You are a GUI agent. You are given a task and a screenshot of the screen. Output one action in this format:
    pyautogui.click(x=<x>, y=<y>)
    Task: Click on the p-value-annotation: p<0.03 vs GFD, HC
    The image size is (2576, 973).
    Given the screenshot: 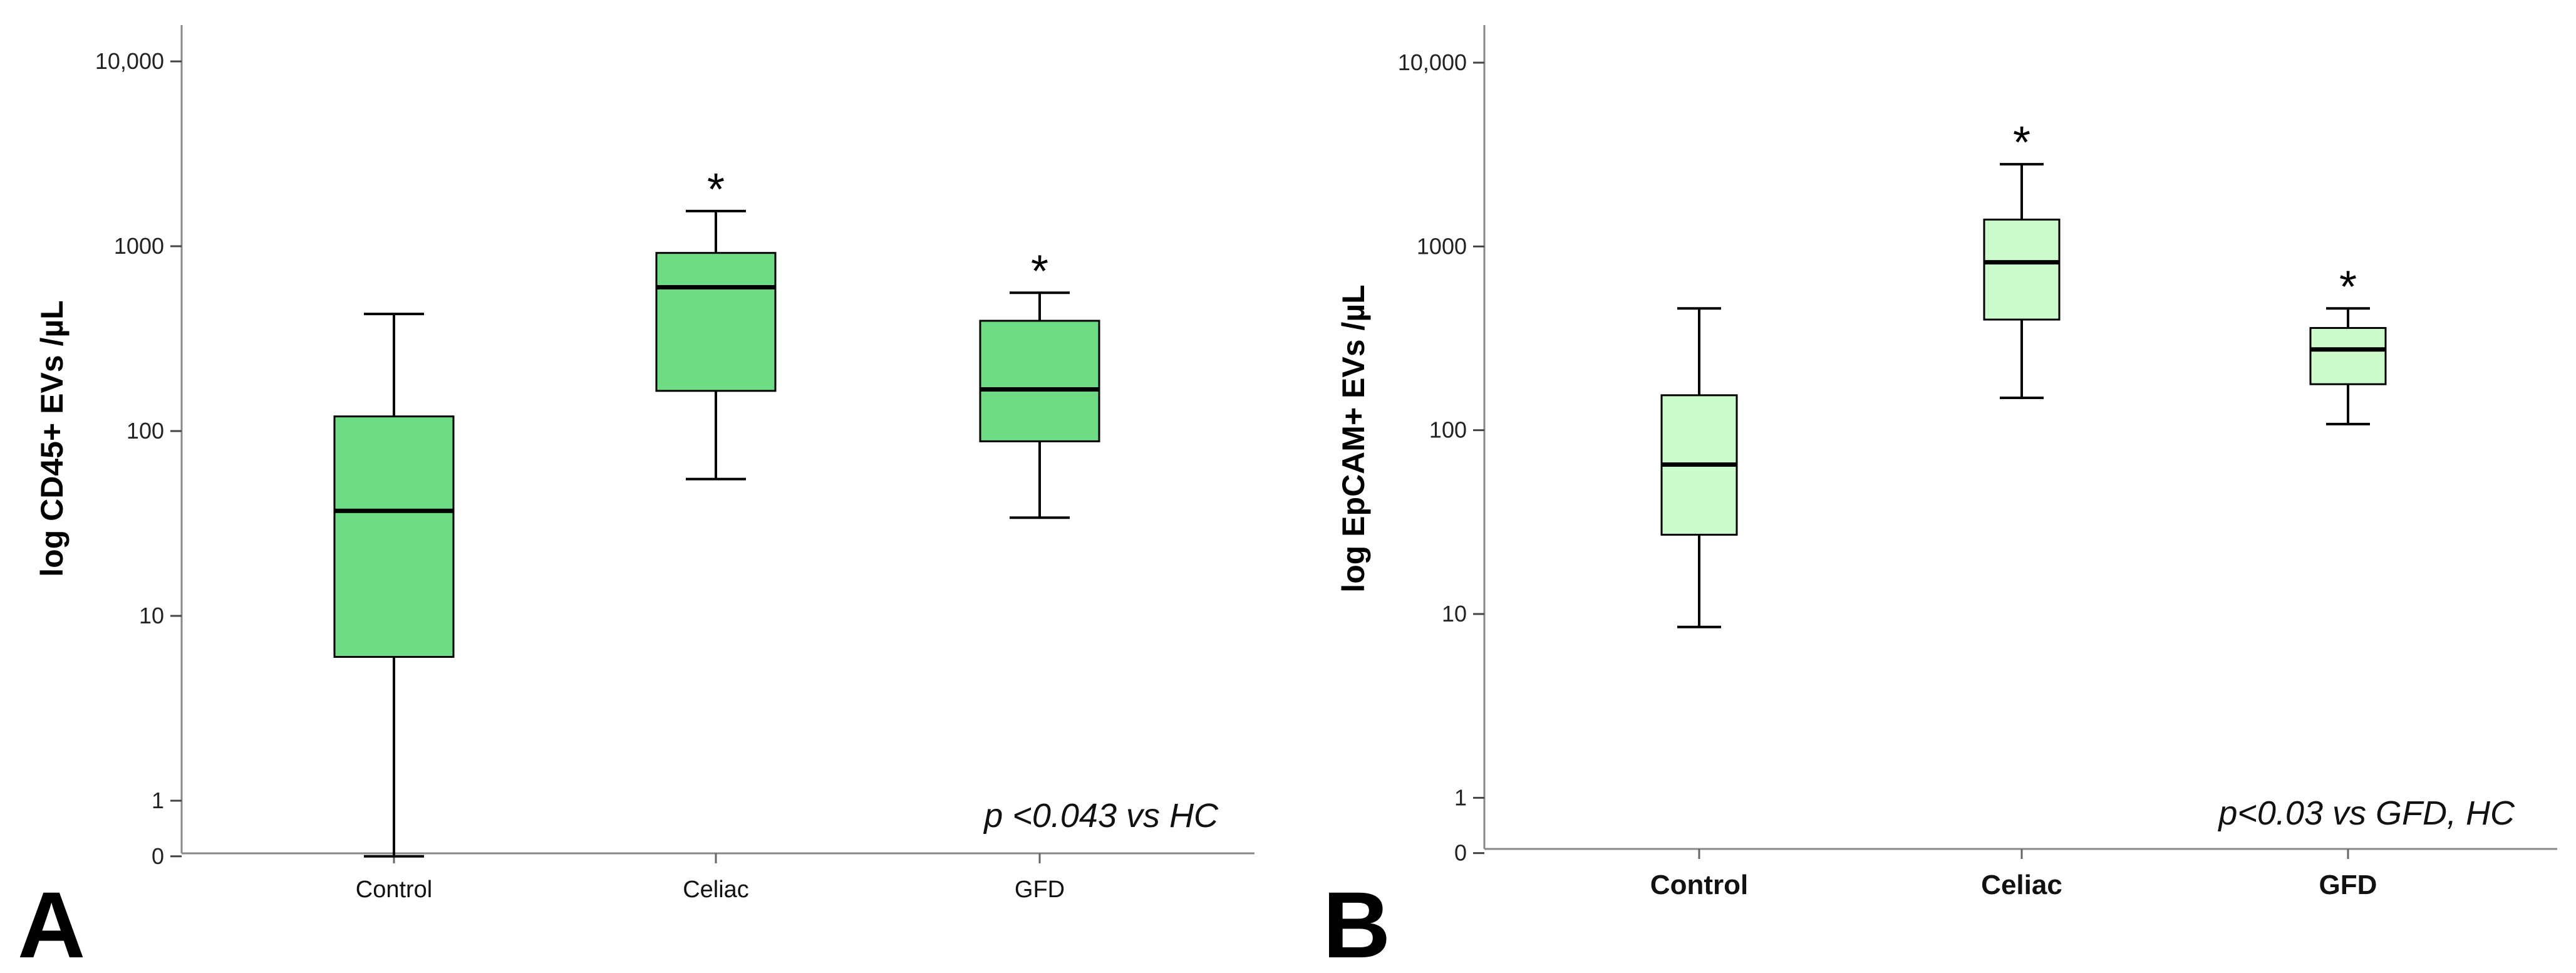 What is the action you would take?
    pyautogui.click(x=2366, y=813)
    